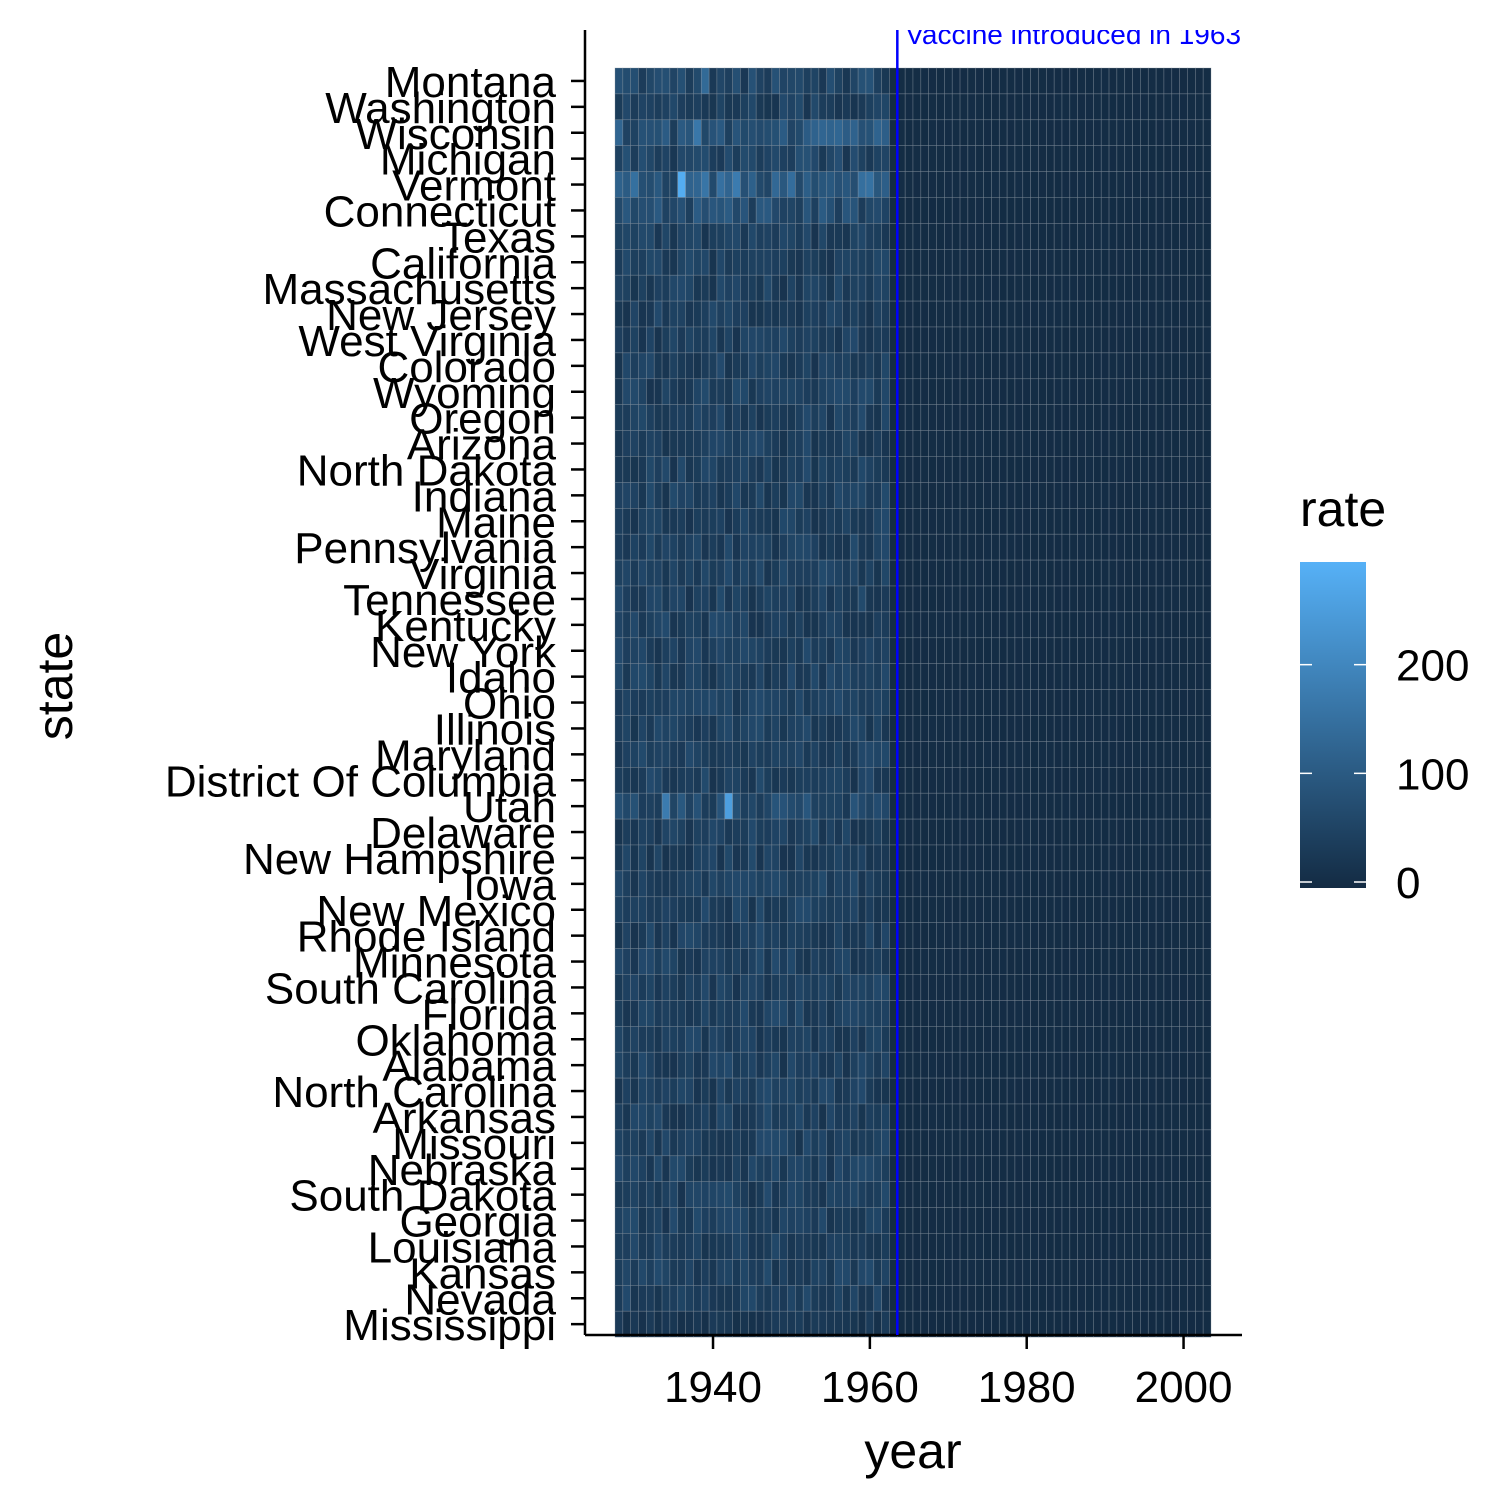  I want to click on y-tick-label: Delaware, so click(463, 833).